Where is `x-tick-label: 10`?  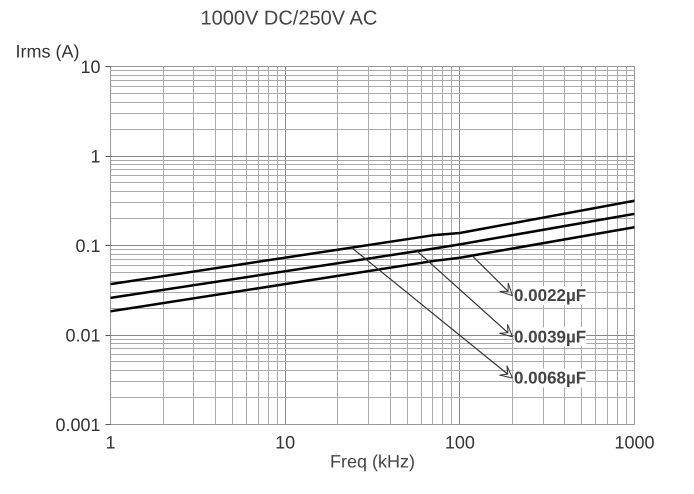 x-tick-label: 10 is located at coordinates (285, 442).